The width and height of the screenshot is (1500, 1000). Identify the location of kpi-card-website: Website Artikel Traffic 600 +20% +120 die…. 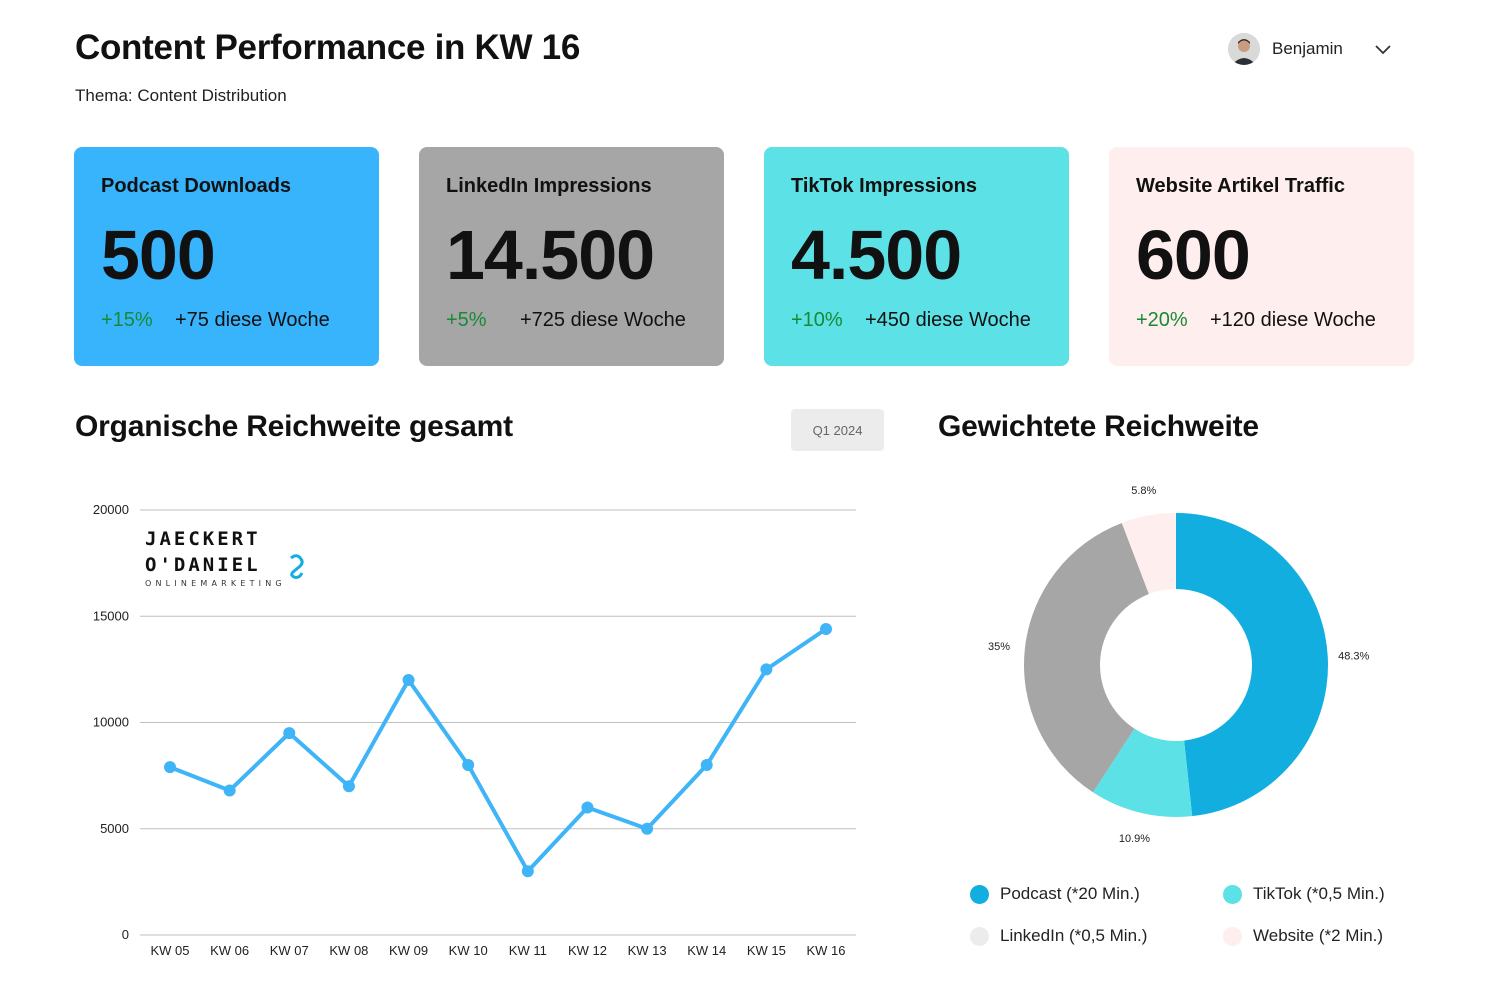
(1261, 256).